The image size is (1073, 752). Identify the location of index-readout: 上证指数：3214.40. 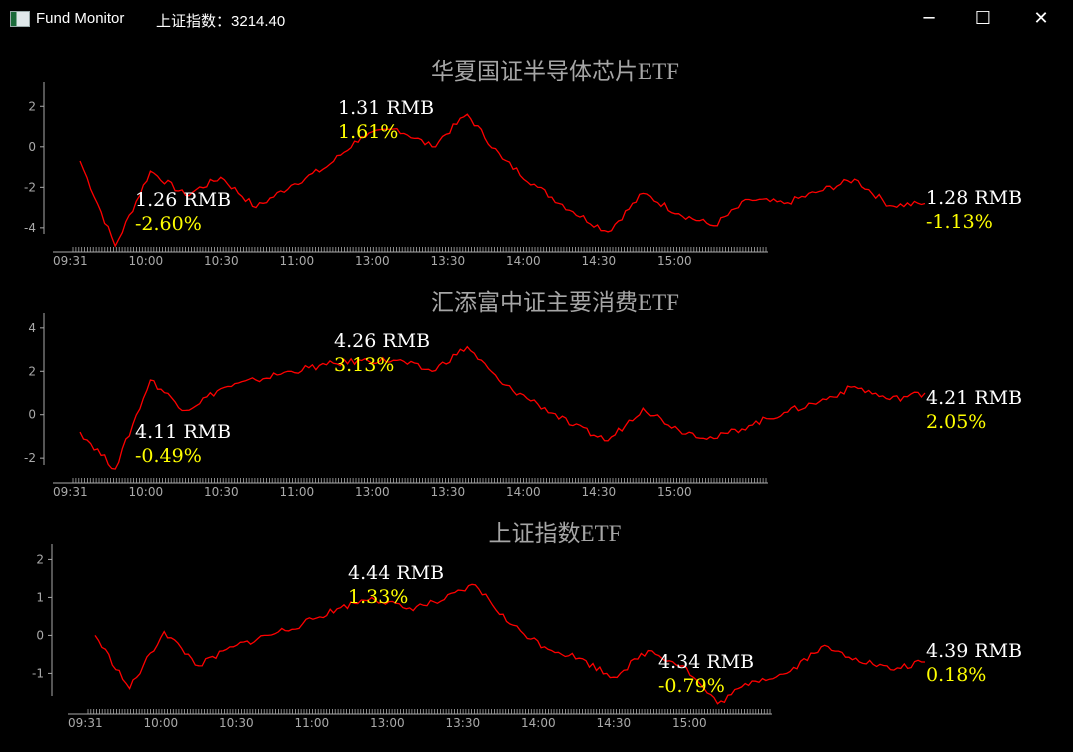
(220, 20).